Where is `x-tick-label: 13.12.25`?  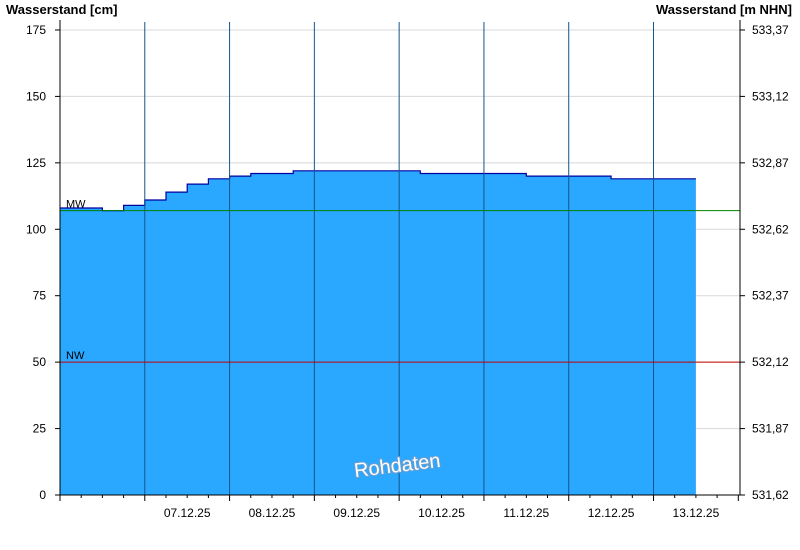 x-tick-label: 13.12.25 is located at coordinates (696, 513).